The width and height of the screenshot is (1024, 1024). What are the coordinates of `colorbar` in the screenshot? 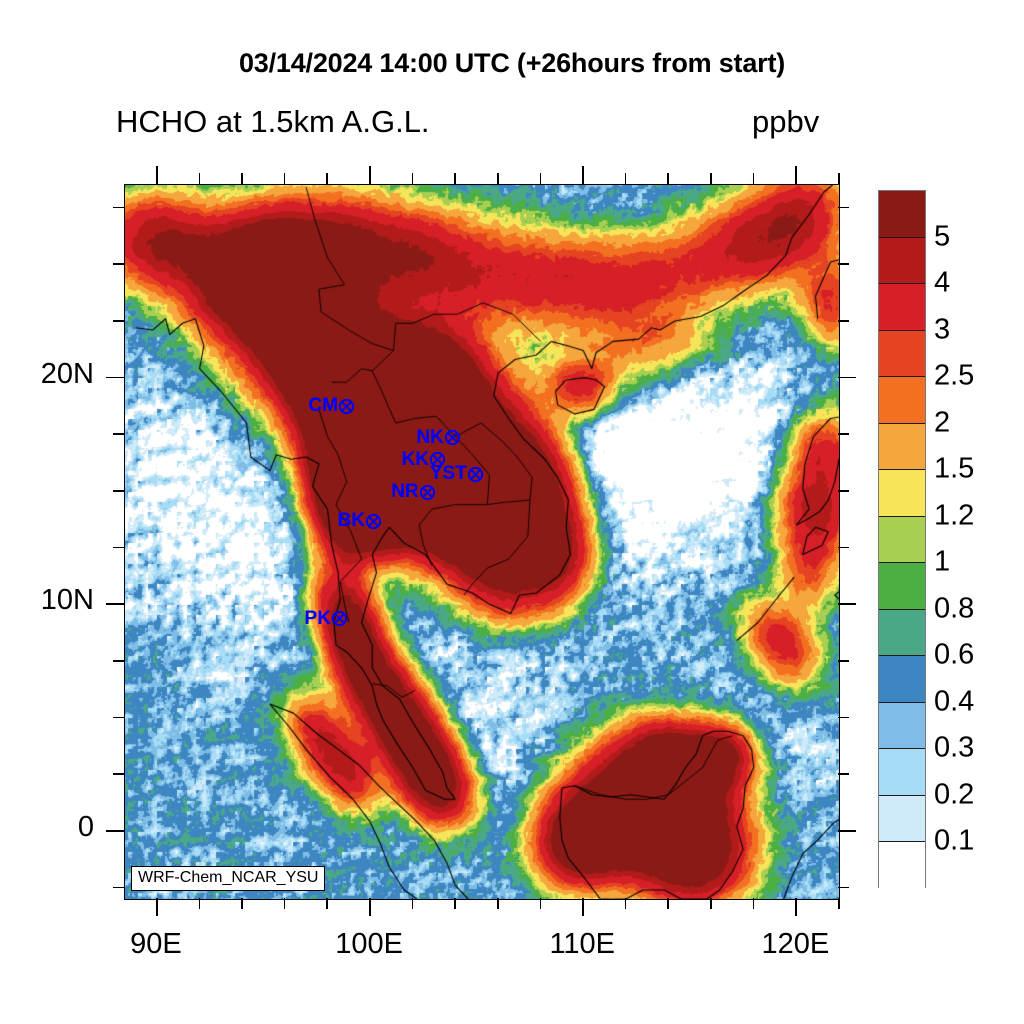 It's located at (902, 539).